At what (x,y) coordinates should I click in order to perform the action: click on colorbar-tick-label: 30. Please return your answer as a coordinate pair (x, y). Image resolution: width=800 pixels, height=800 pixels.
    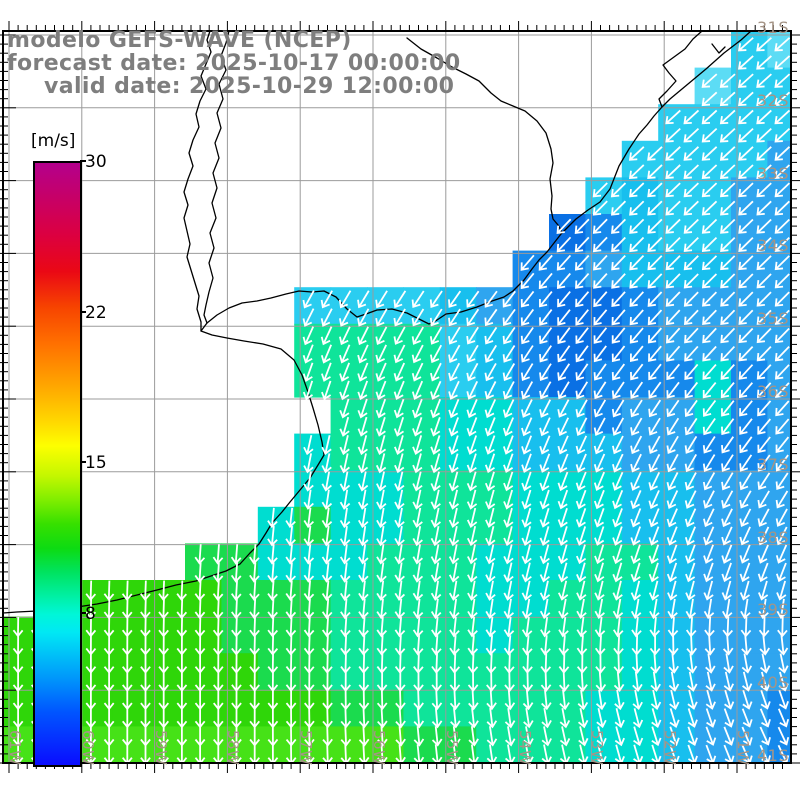
    Looking at the image, I should click on (96, 162).